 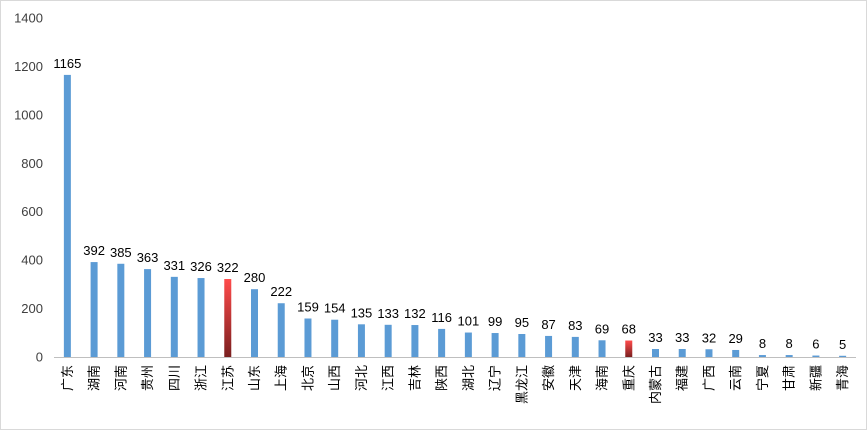 What do you see at coordinates (94, 250) in the screenshot?
I see `data-label: 392` at bounding box center [94, 250].